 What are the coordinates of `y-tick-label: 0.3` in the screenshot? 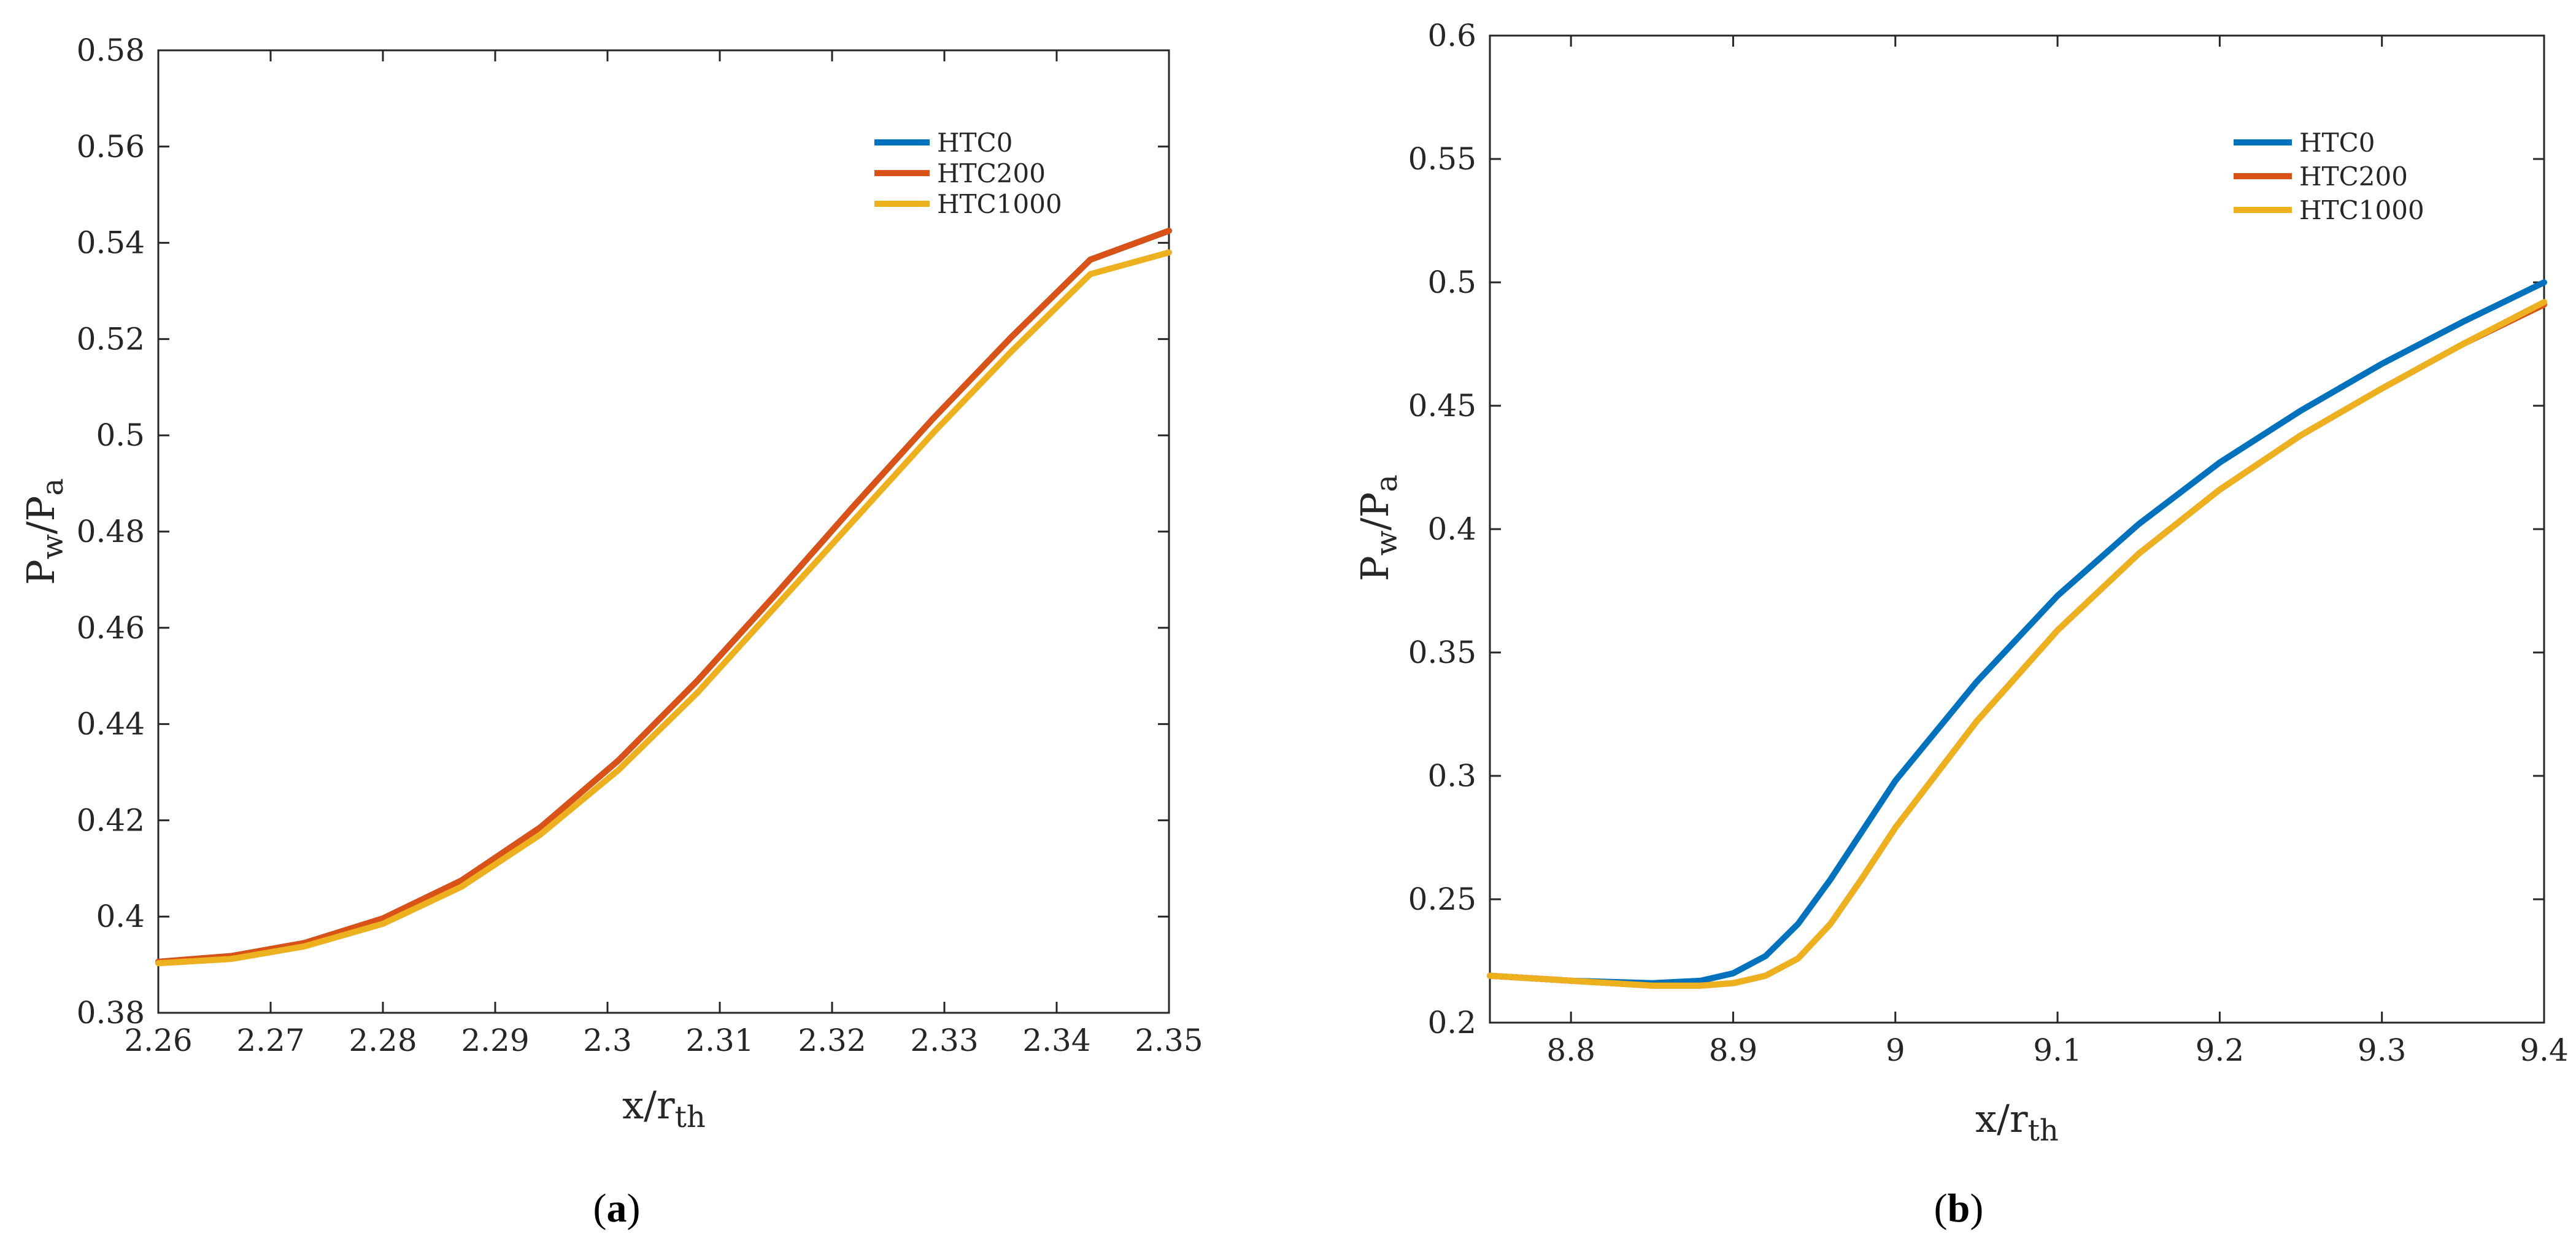 It's located at (1451, 776).